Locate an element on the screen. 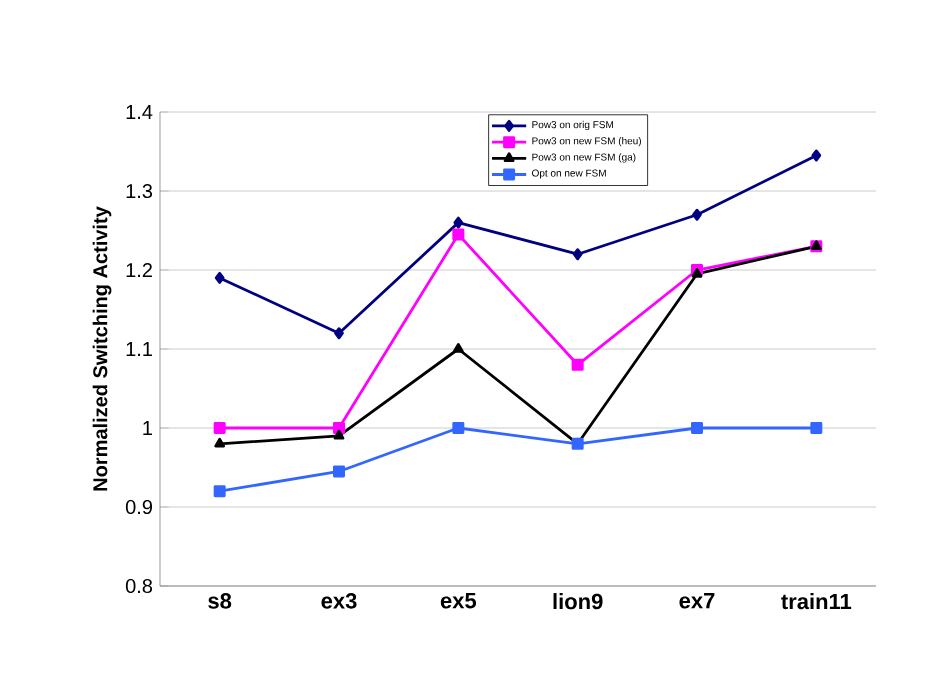 This screenshot has width=948, height=698. x-tick-label: ex7 is located at coordinates (697, 601).